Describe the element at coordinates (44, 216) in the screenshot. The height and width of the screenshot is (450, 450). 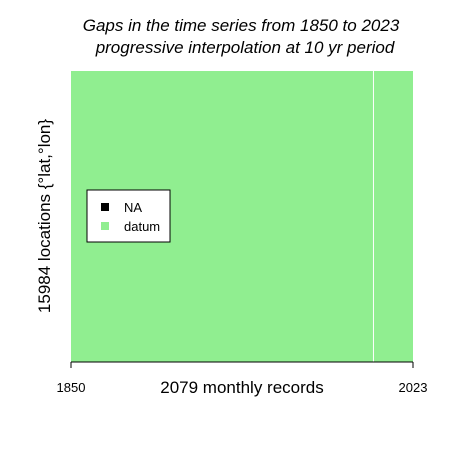
I see `y-axis-label: 15984 locations {°lat,°lon}` at that location.